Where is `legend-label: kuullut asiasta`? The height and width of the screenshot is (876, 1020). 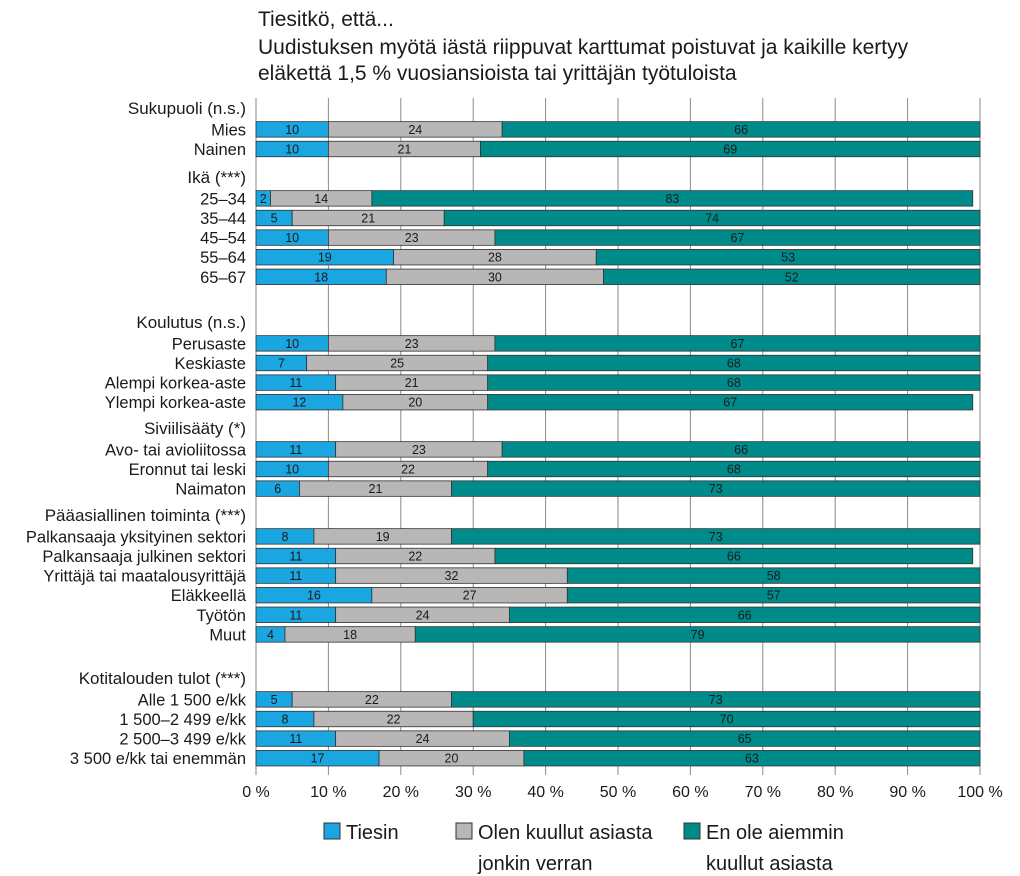 legend-label: kuullut asiasta is located at coordinates (770, 864).